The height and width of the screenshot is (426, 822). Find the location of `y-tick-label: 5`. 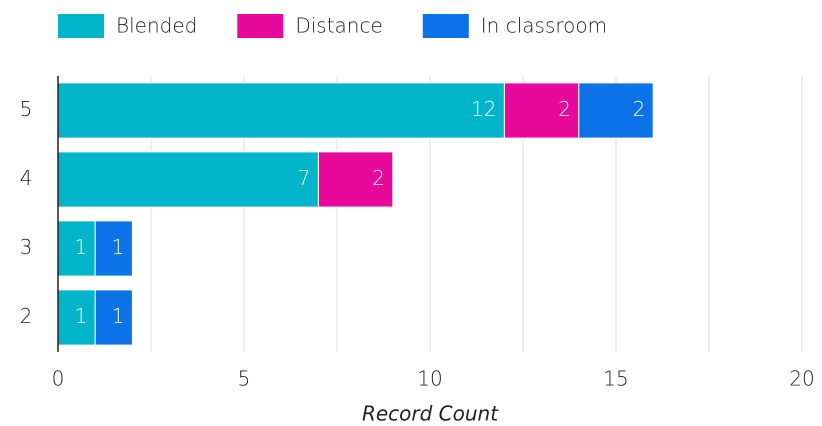

y-tick-label: 5 is located at coordinates (26, 109).